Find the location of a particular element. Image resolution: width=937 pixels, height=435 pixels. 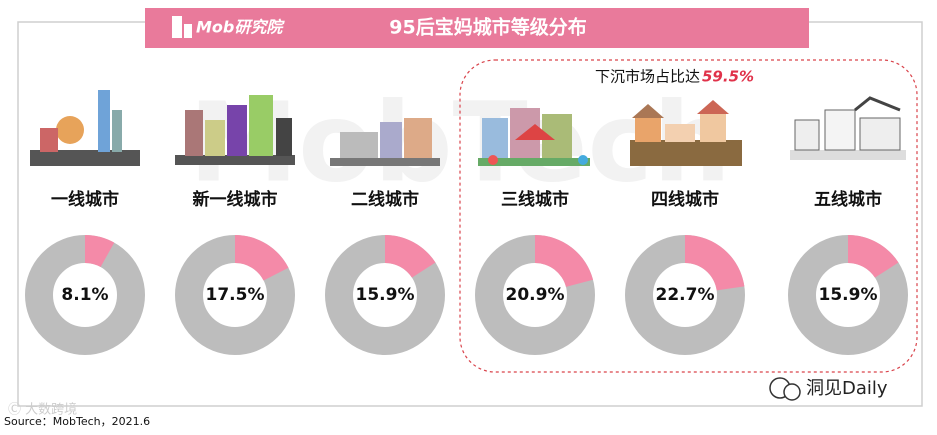

city-label: 五线城市 is located at coordinates (848, 199).